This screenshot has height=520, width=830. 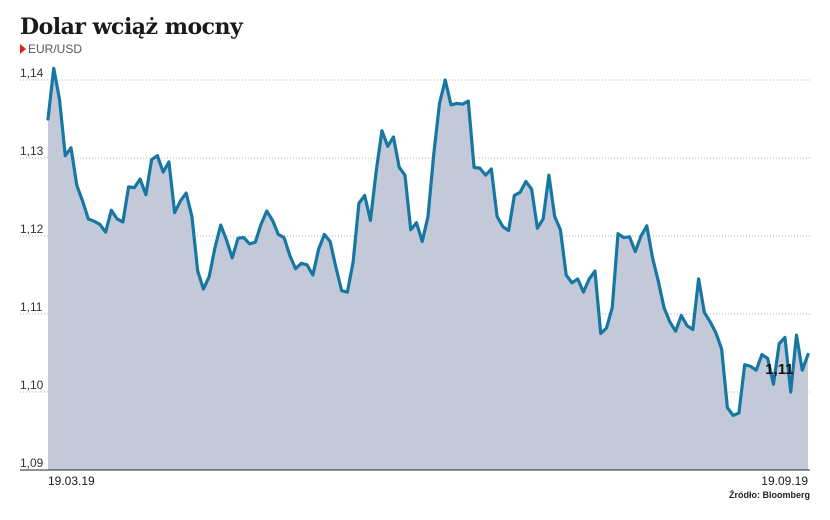 I want to click on y-tick-label: 1,13, so click(x=32, y=151).